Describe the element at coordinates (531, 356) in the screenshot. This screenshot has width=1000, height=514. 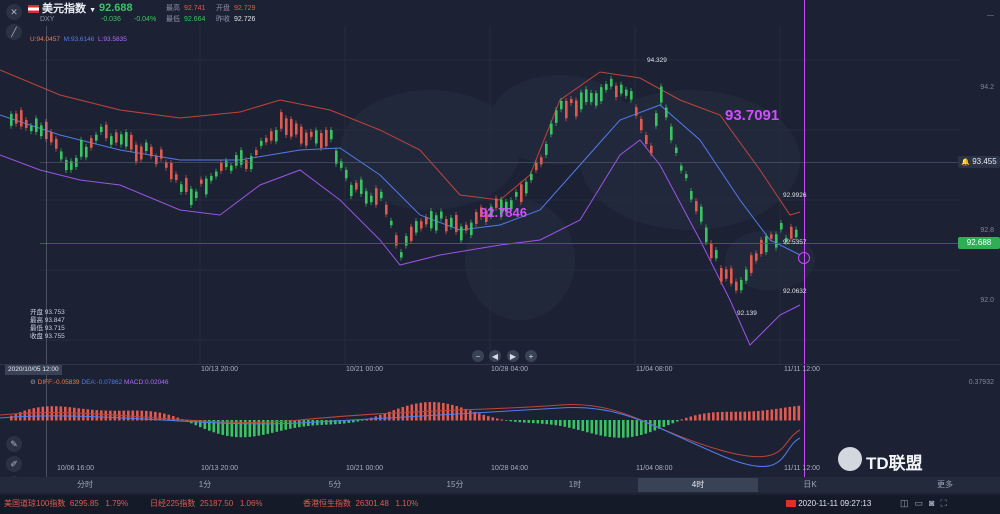
I see `zoom-in-button: +` at that location.